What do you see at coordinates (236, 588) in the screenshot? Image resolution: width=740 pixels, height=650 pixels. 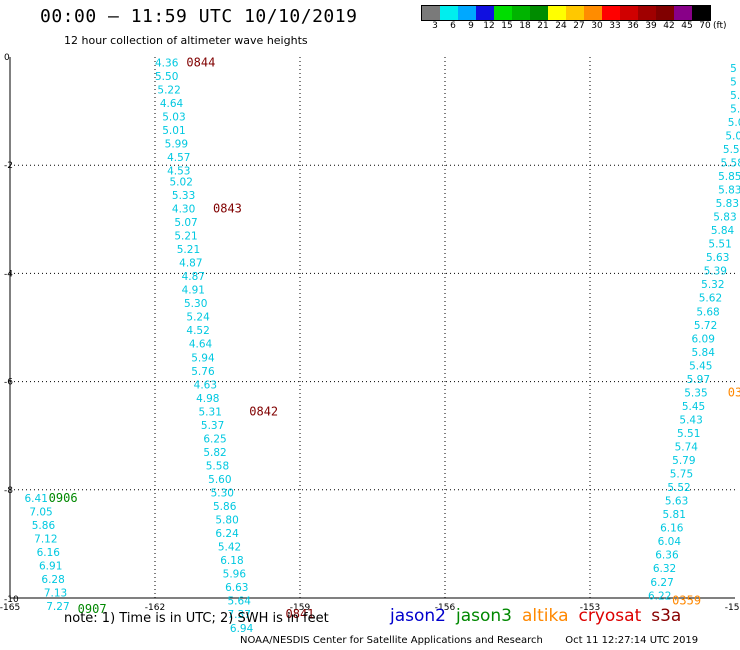 I see `swh-value: 6.63` at bounding box center [236, 588].